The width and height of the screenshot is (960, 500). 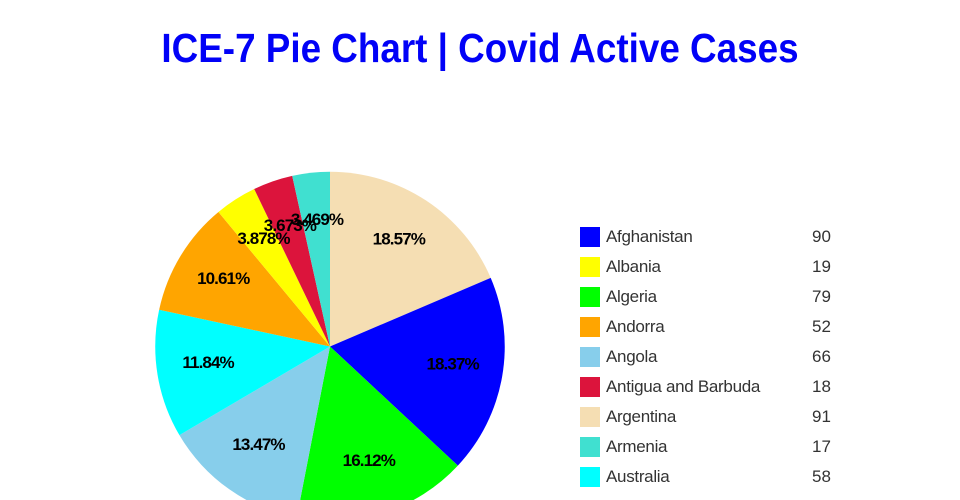 What do you see at coordinates (263, 238) in the screenshot?
I see `svg-text: 3.878%` at bounding box center [263, 238].